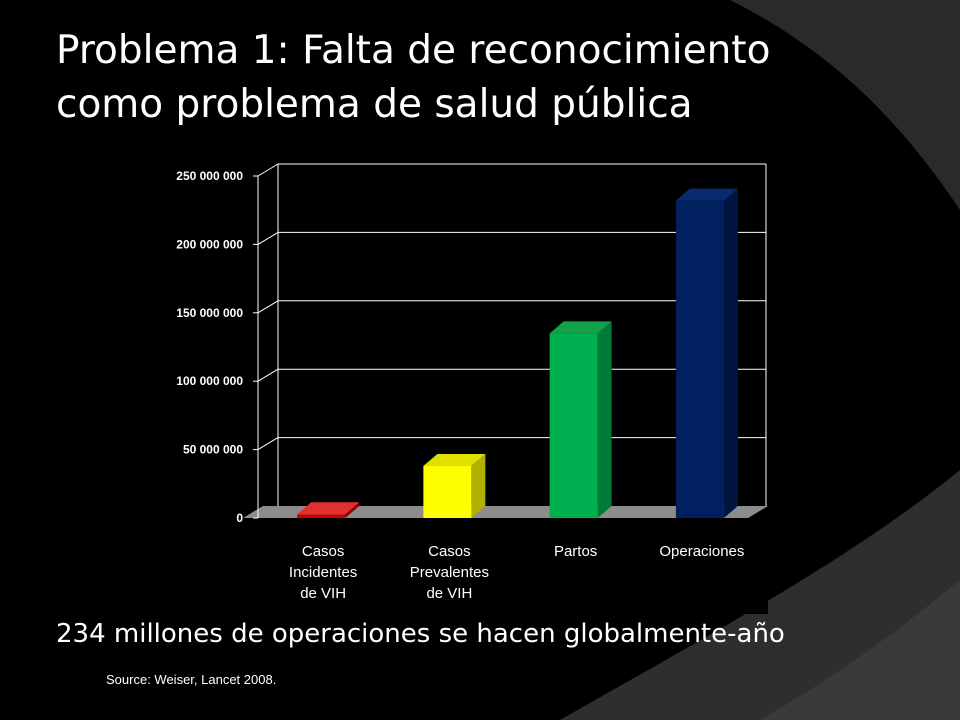  Describe the element at coordinates (575, 551) in the screenshot. I see `x-category-label: Partos` at that location.